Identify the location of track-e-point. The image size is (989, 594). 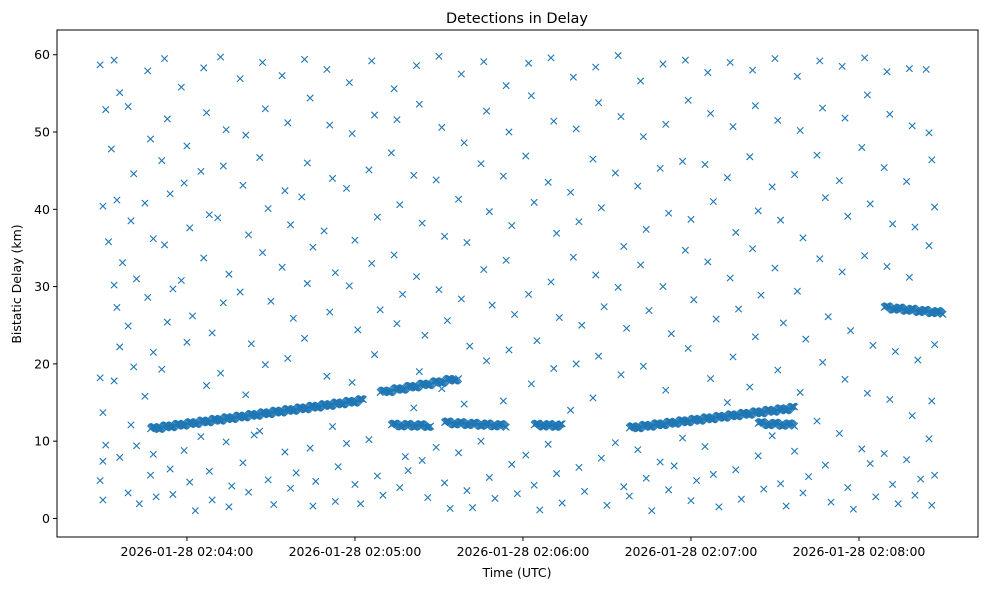
(736, 417).